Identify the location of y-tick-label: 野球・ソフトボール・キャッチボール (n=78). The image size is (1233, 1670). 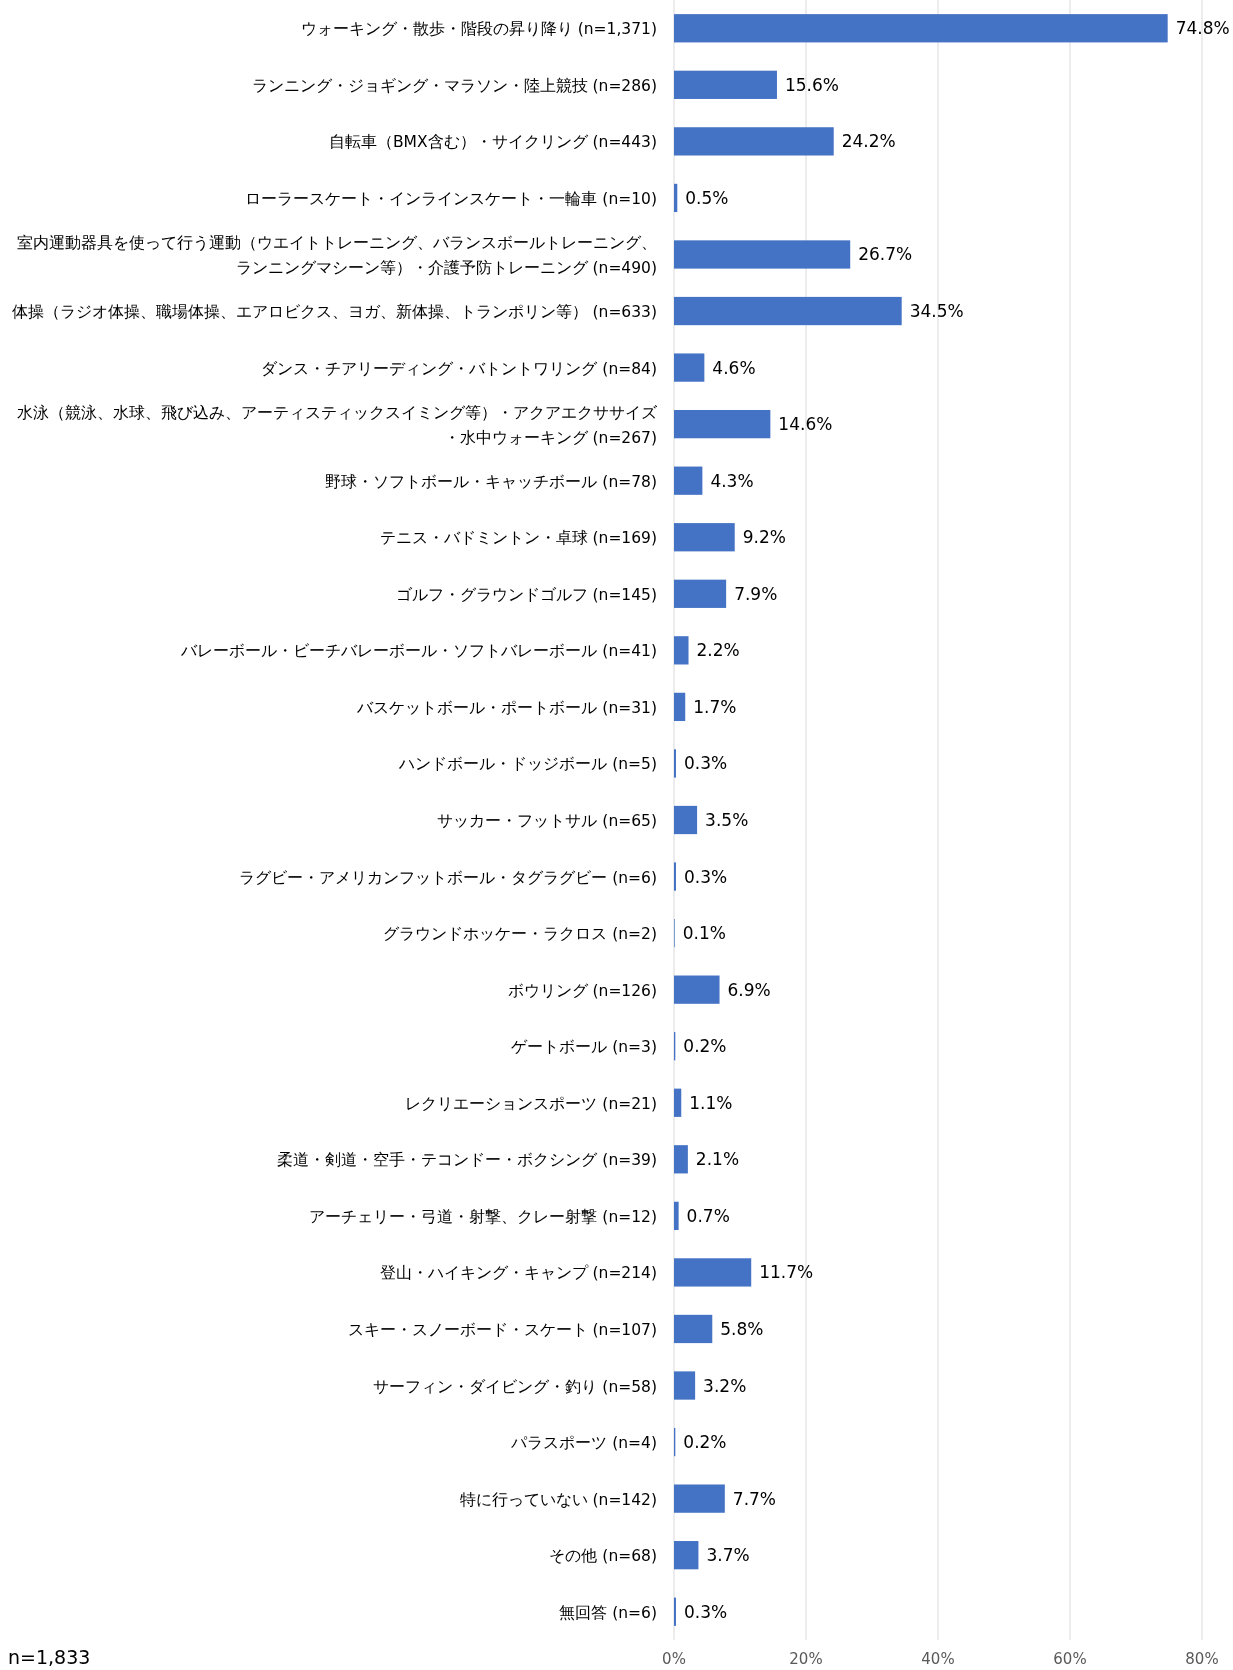
(491, 481).